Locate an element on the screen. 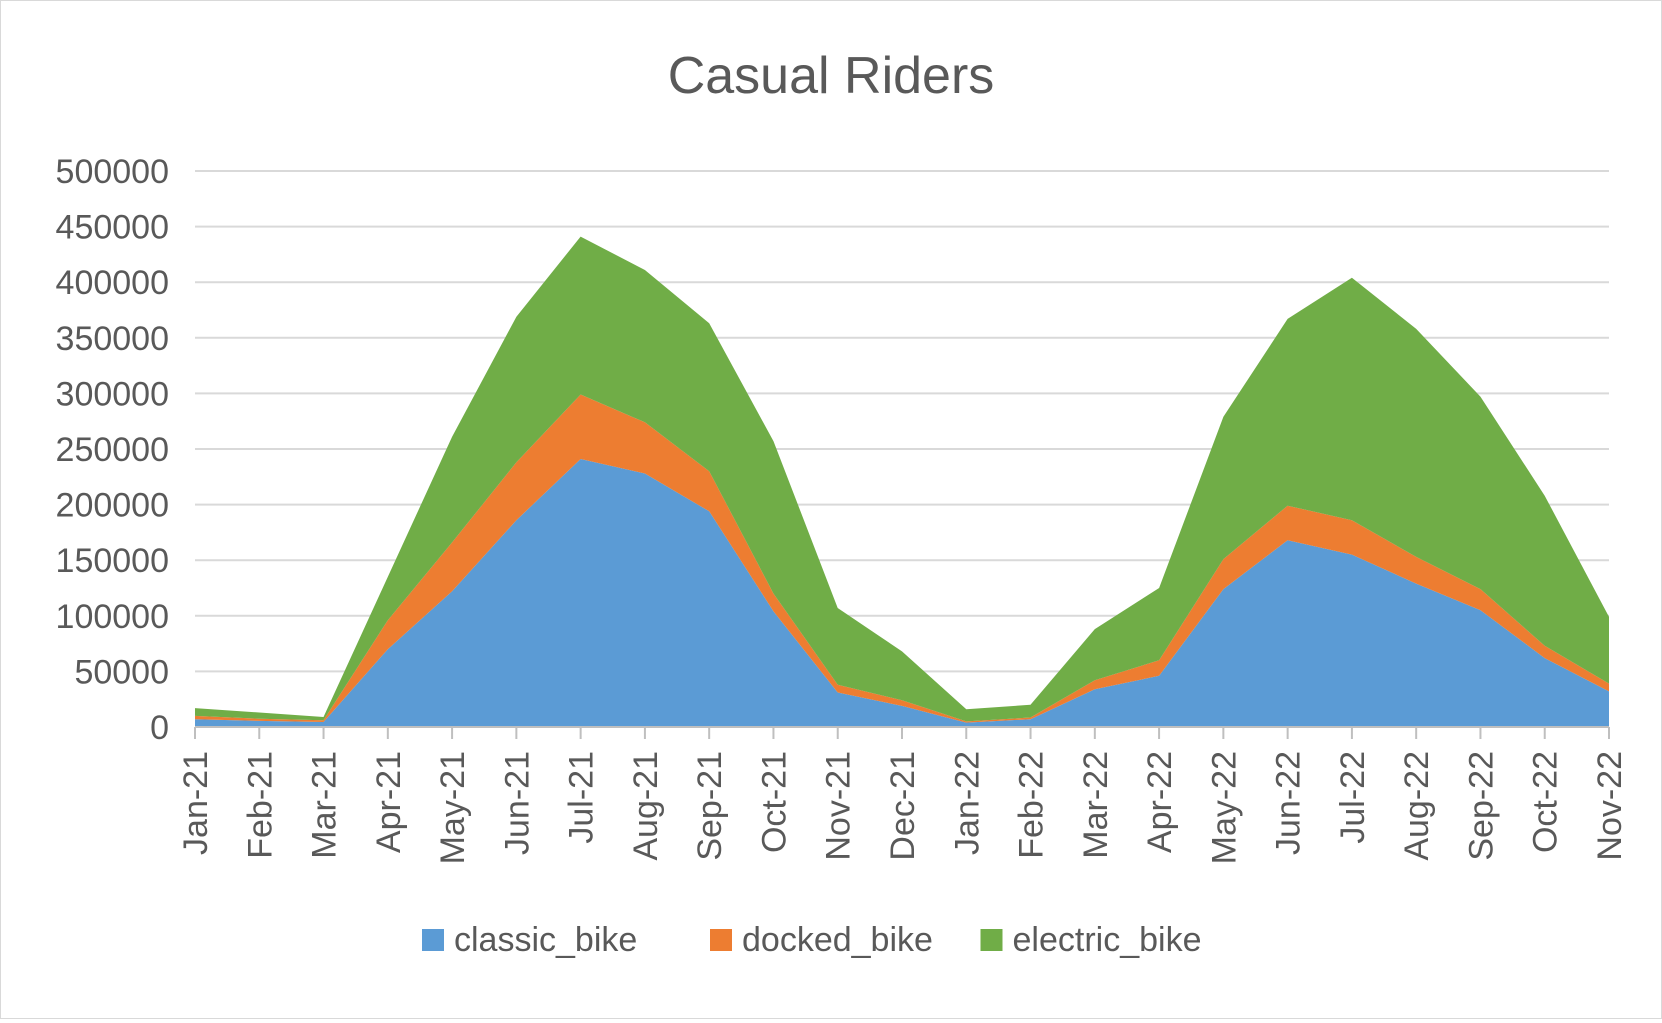 Image resolution: width=1662 pixels, height=1023 pixels. y-tick-label: 500000 is located at coordinates (112, 172).